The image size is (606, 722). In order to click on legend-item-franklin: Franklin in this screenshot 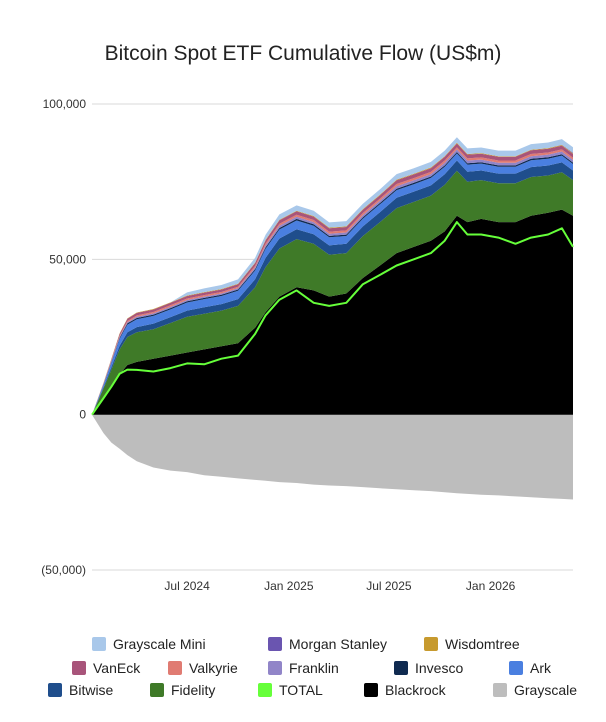, I will do `click(303, 668)`.